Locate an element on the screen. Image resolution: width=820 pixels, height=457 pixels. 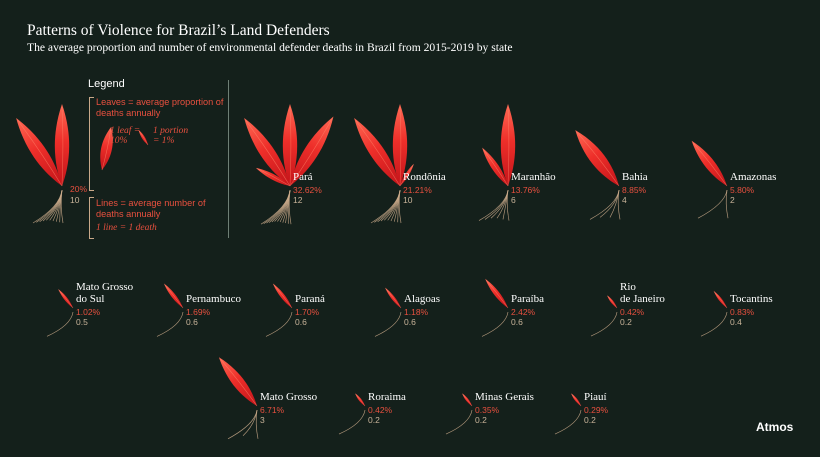
state-name-rio-de-janeiro-line-2: de Janeiro is located at coordinates (642, 299).